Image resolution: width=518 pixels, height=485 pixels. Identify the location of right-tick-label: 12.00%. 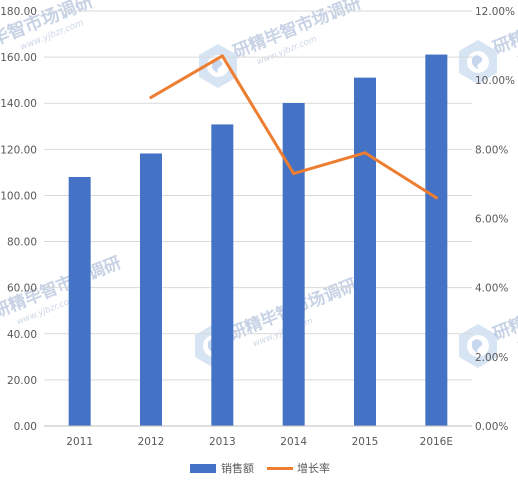
(495, 12).